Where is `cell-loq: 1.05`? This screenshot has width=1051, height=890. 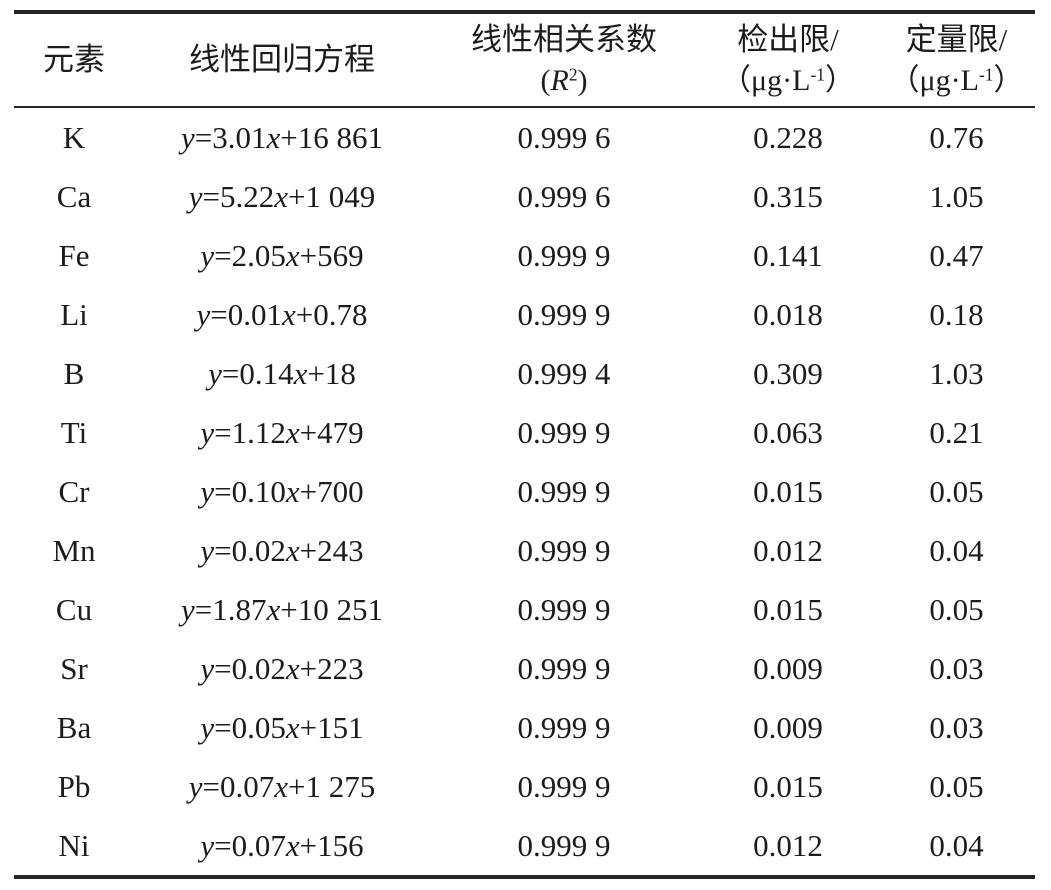 cell-loq: 1.05 is located at coordinates (956, 196).